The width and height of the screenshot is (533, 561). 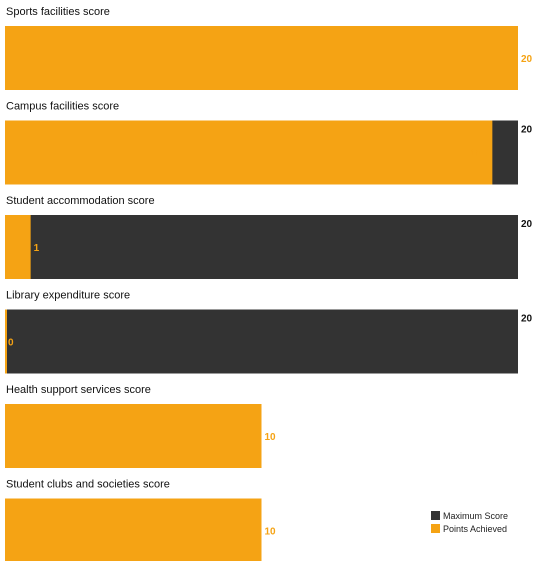 What do you see at coordinates (476, 154) in the screenshot?
I see `label-points-achieved: 19` at bounding box center [476, 154].